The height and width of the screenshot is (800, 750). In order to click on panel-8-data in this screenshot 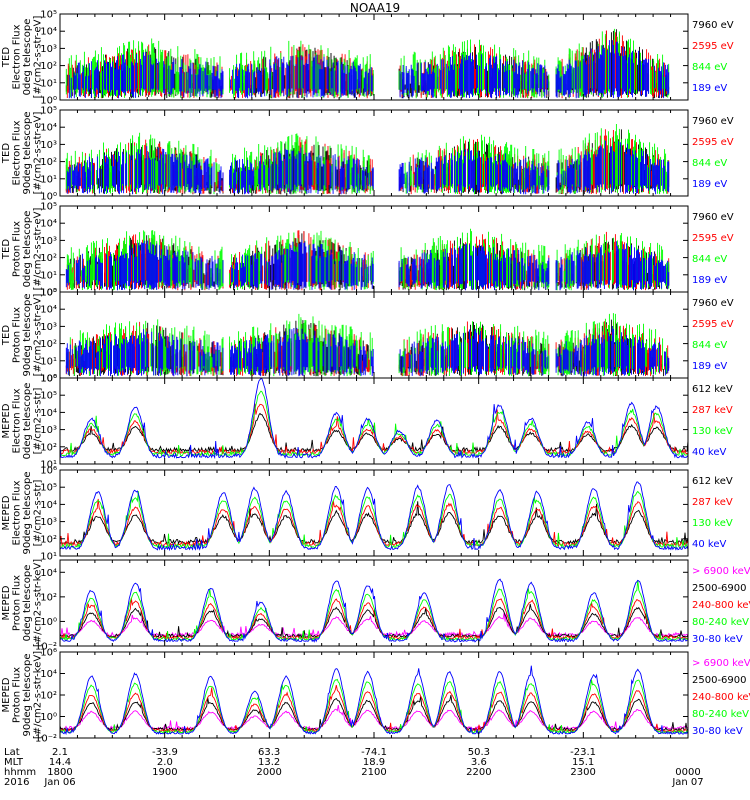, I will do `click(374, 700)`.